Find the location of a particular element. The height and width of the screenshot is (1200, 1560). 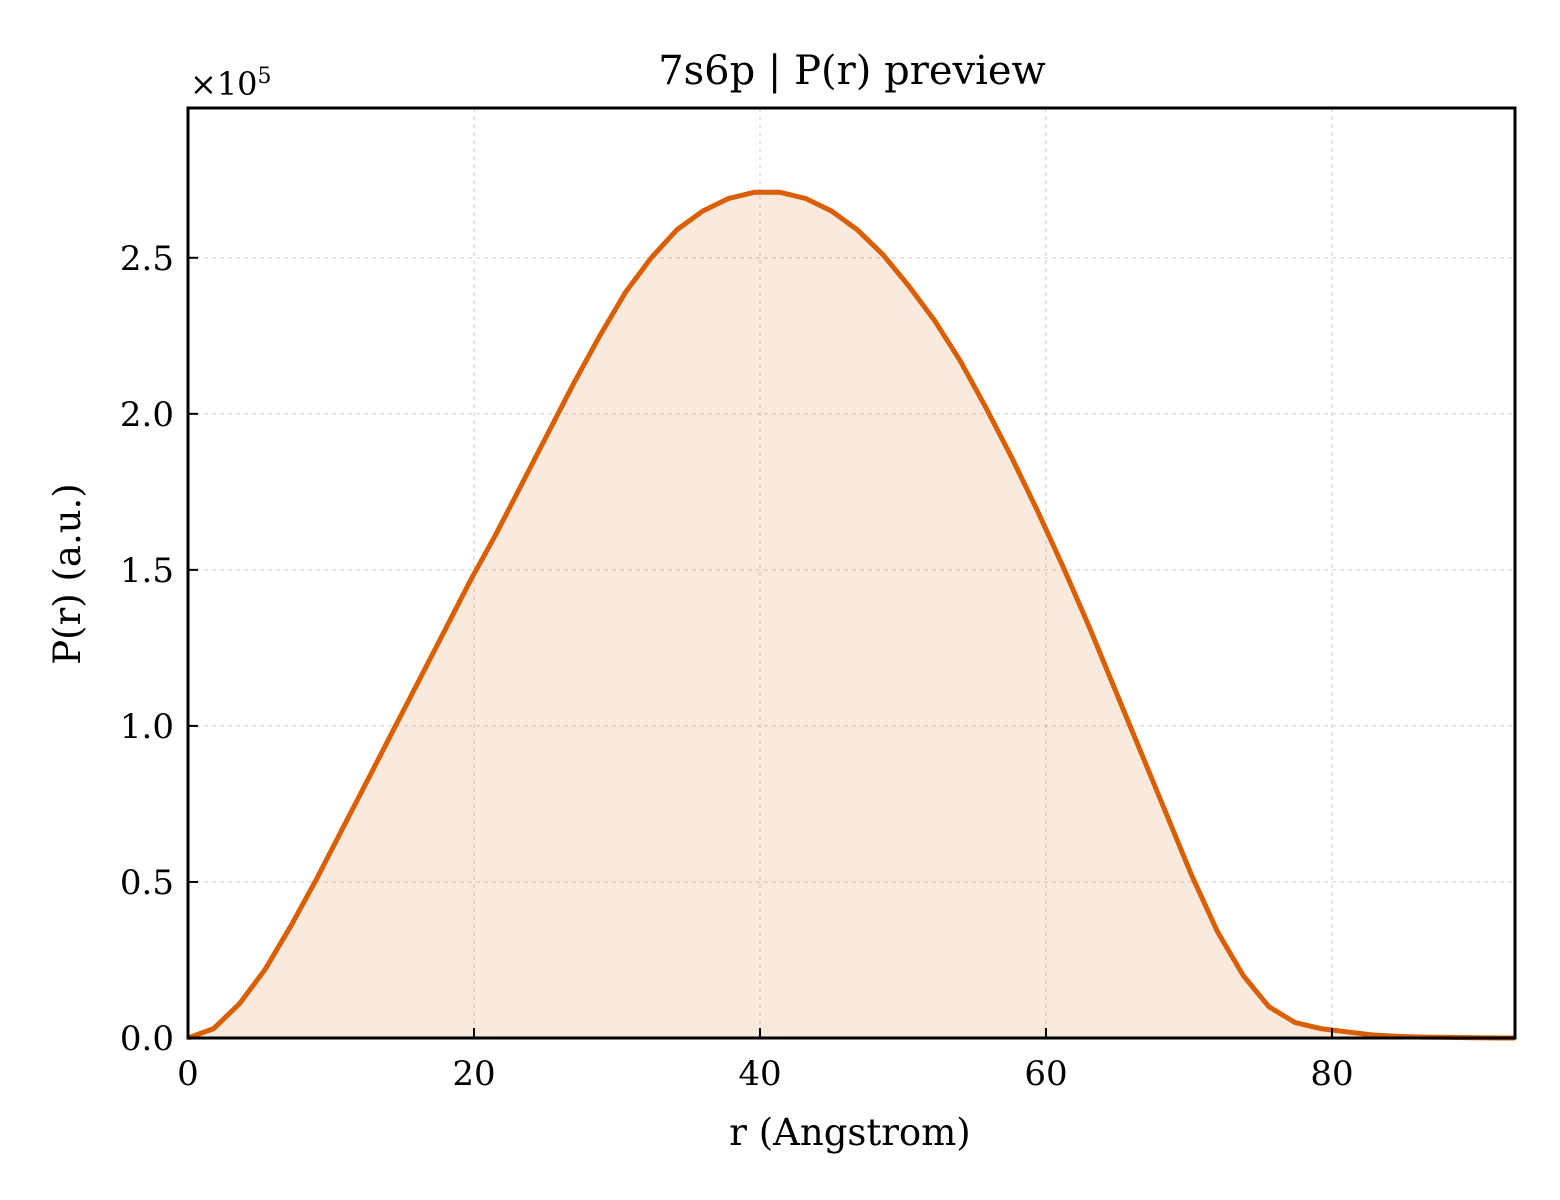

y-tick-label: 0.0 is located at coordinates (147, 1039).